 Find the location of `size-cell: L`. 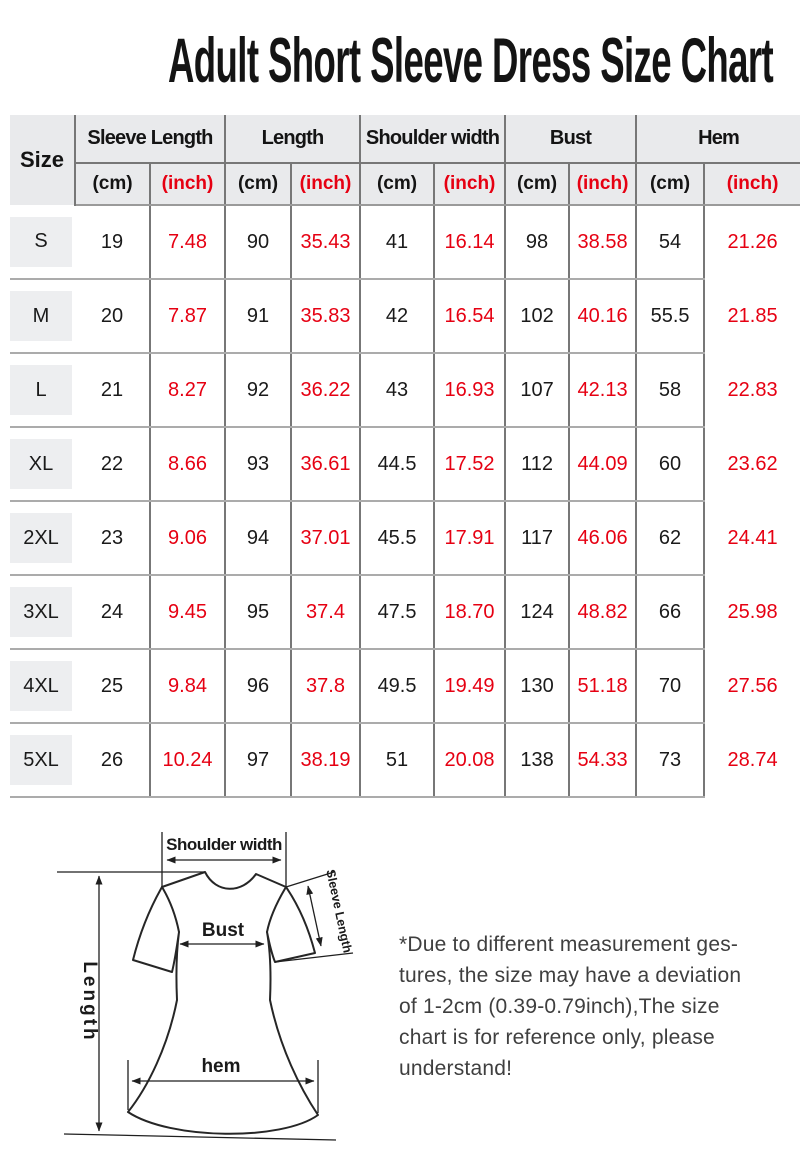

size-cell: L is located at coordinates (42, 390).